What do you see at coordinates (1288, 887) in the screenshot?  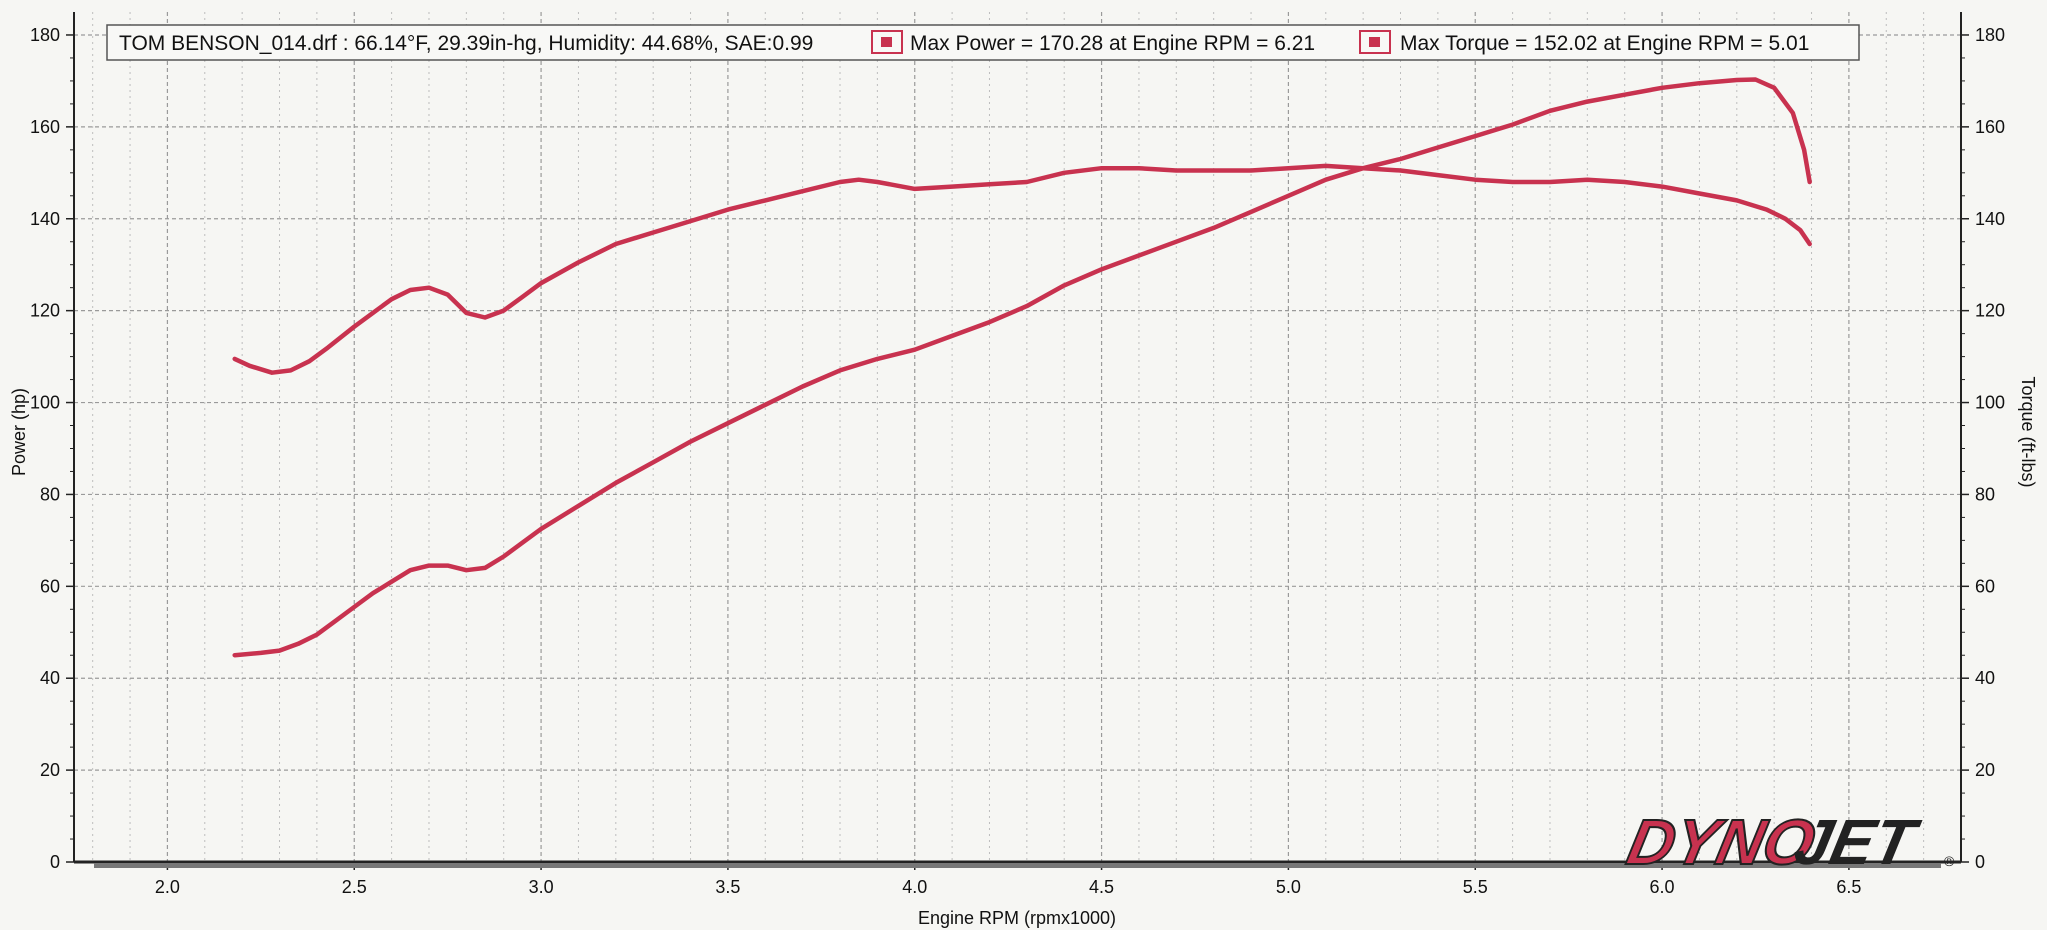 I see `x-tick-label: 5.0` at bounding box center [1288, 887].